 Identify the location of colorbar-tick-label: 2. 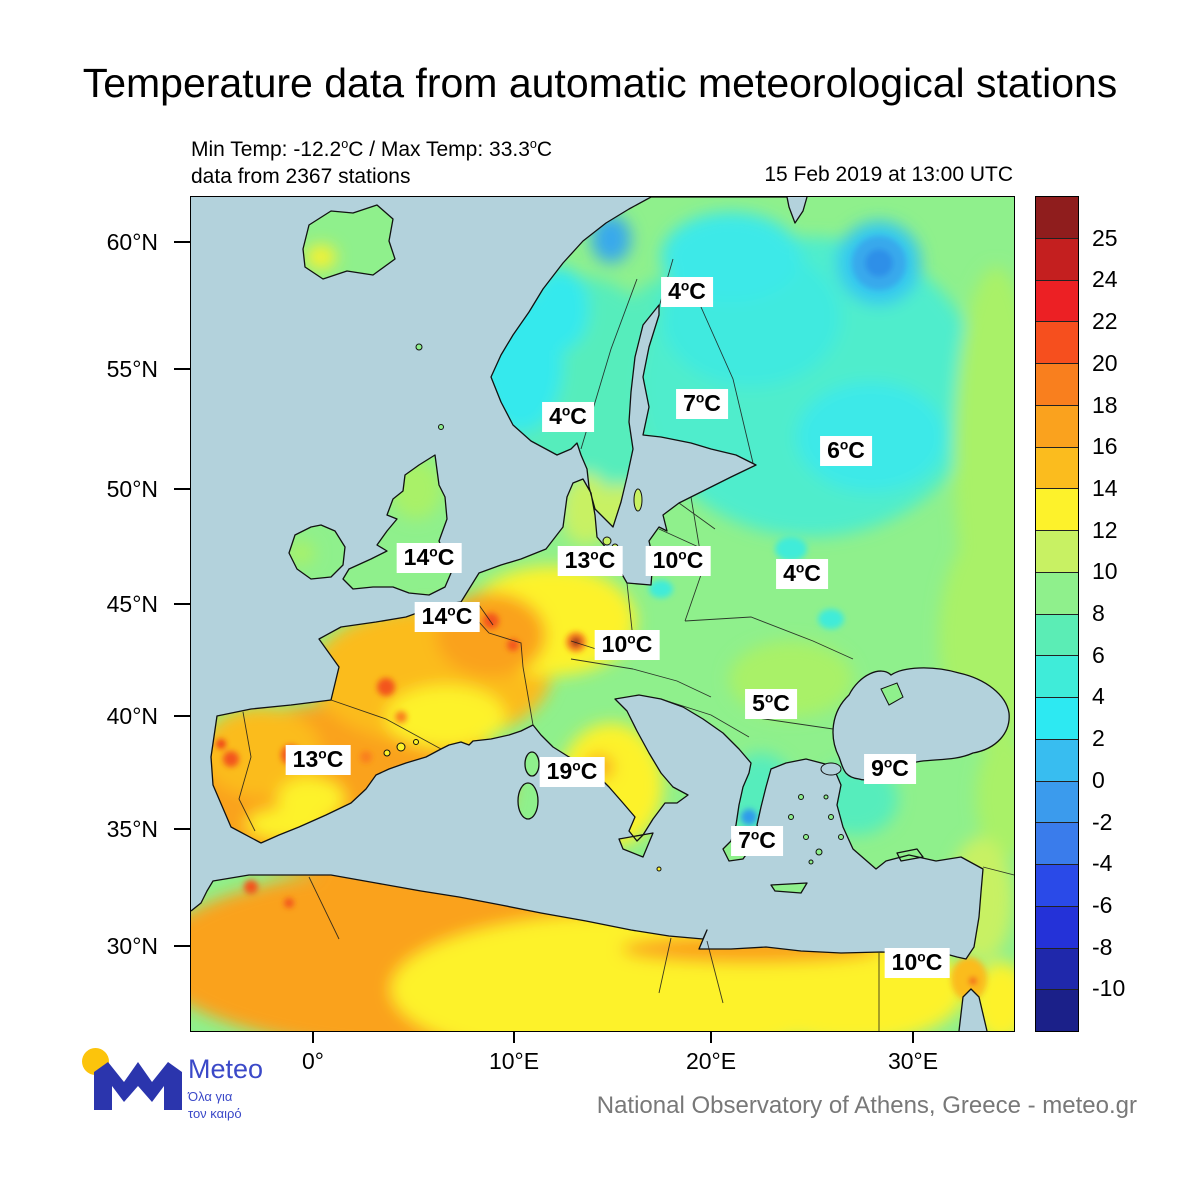
(1098, 738).